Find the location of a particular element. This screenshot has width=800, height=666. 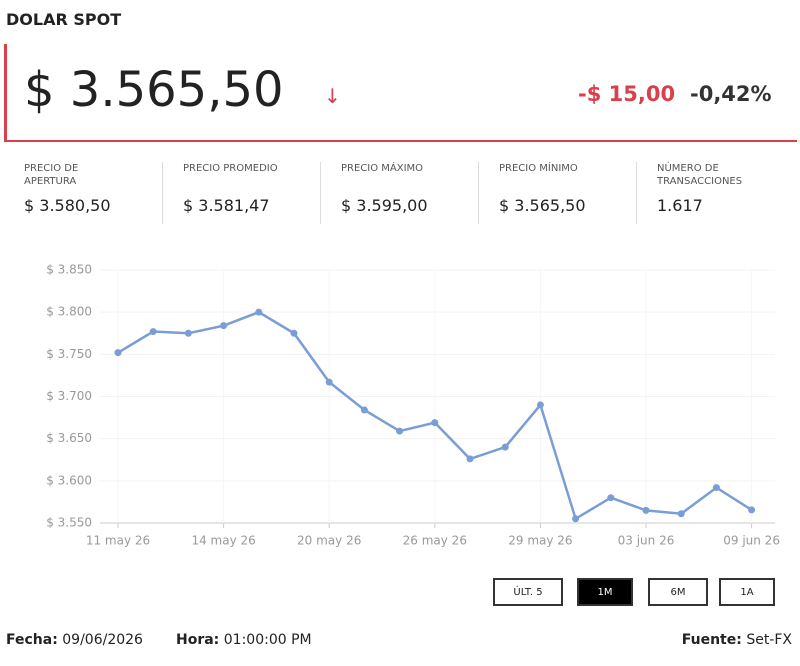

y-tick-label: $ 3.750 is located at coordinates (69, 354).